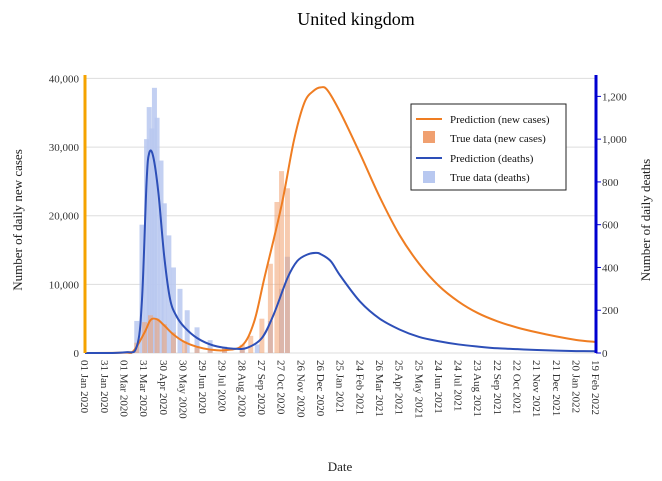 The width and height of the screenshot is (662, 481). I want to click on left-axis-ticks: 0 10,000 20,000 30,000 40,000, so click(64, 216).